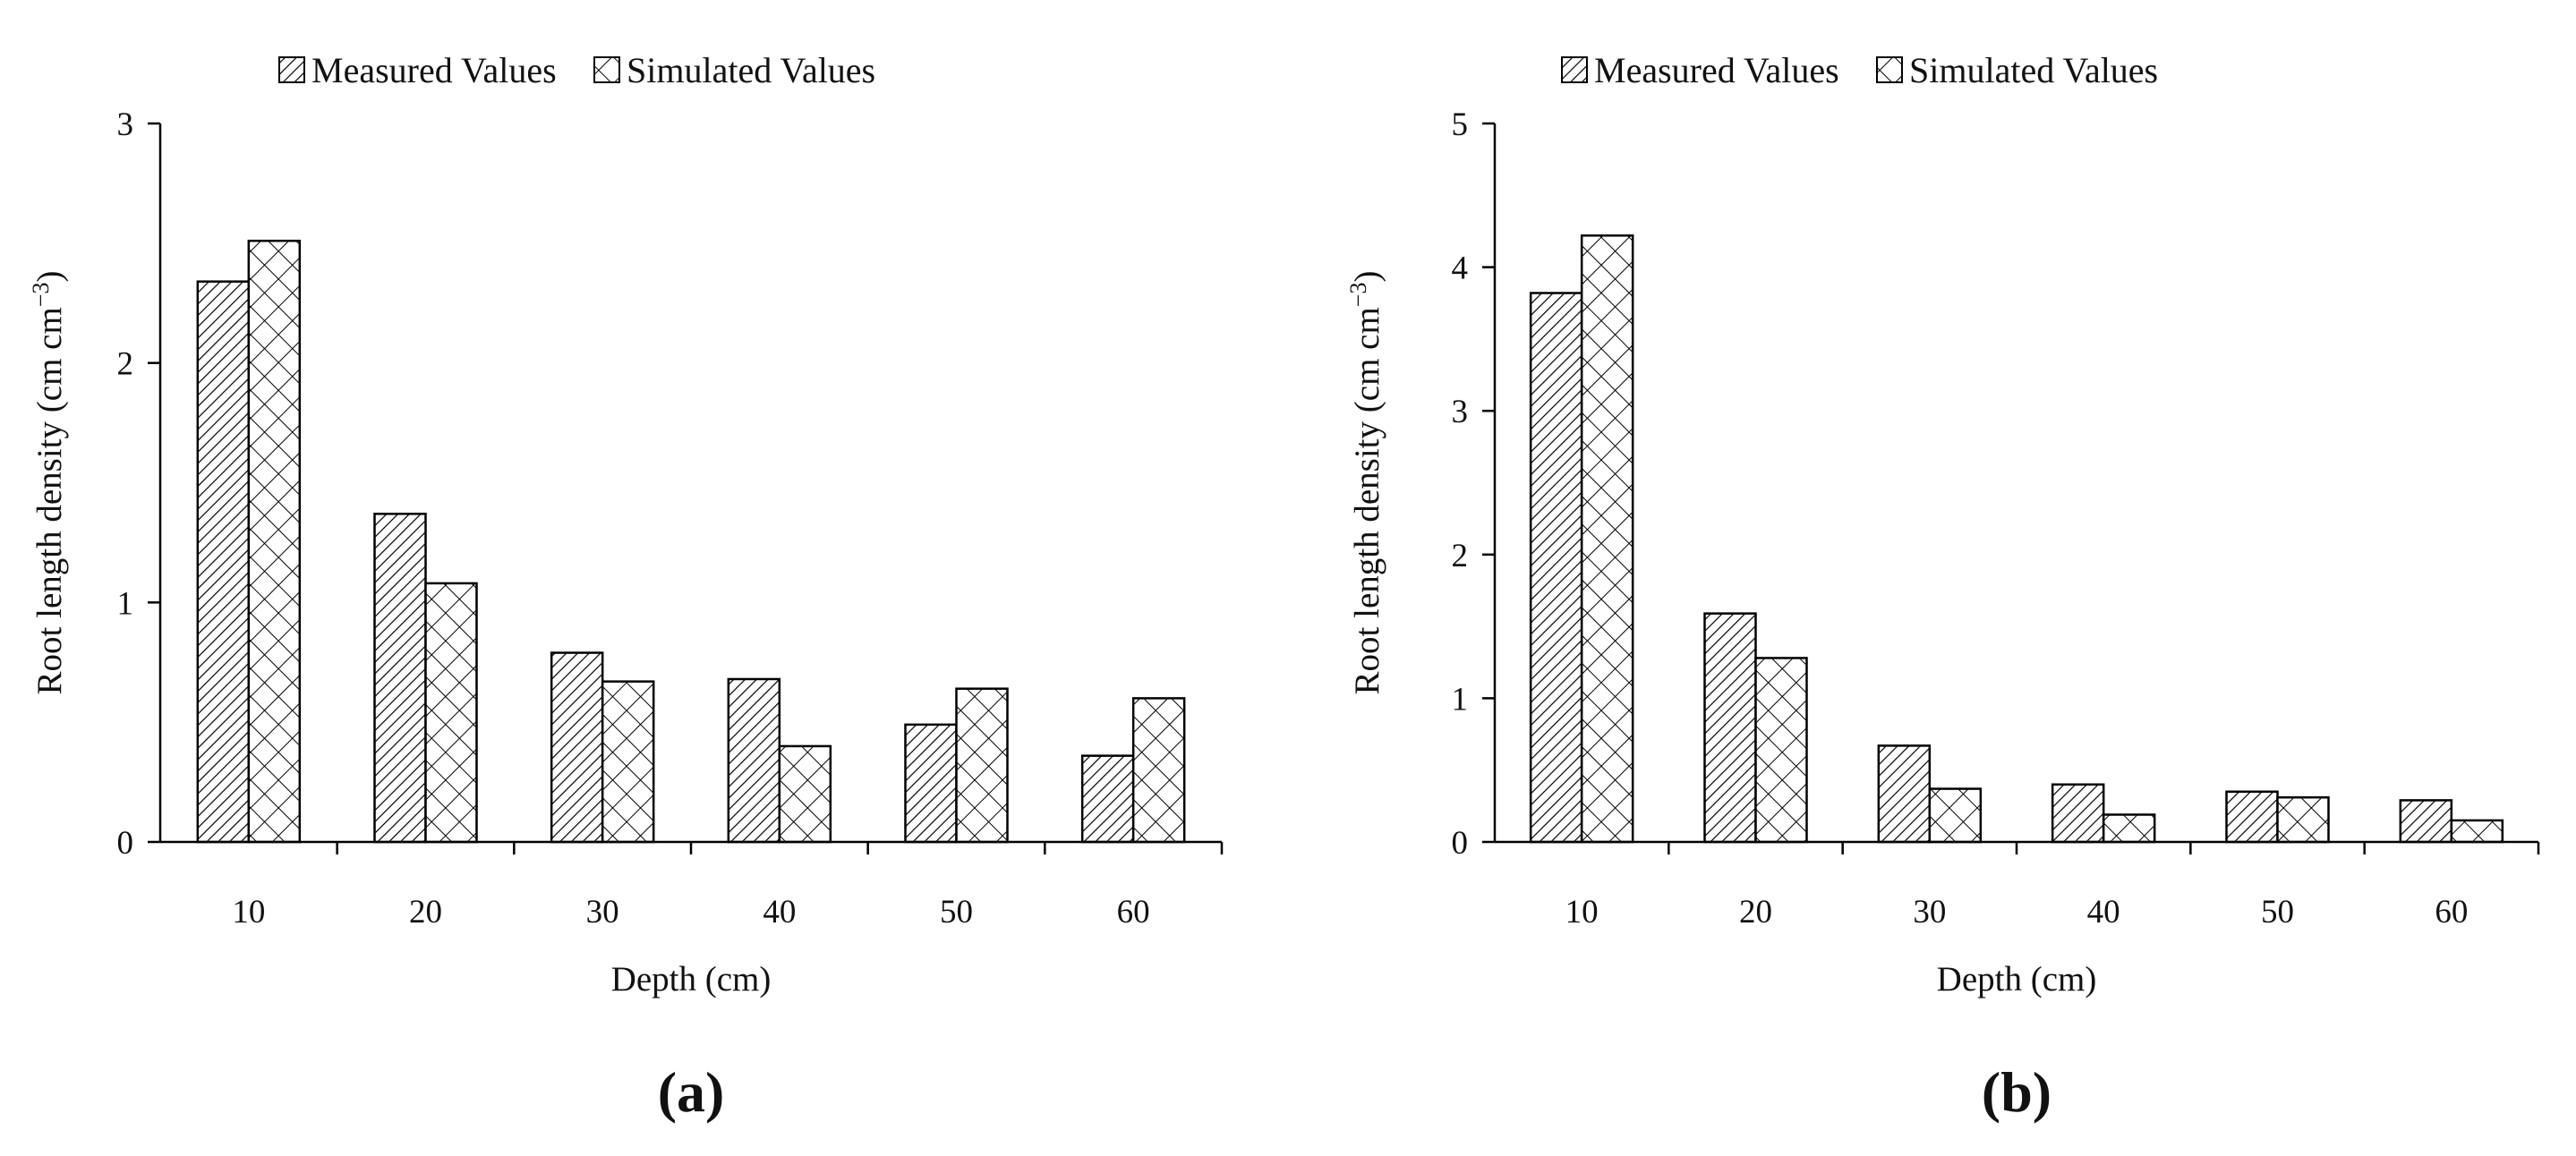 The width and height of the screenshot is (2576, 1156). Describe the element at coordinates (2016, 1092) in the screenshot. I see `panel-label: (b)` at that location.